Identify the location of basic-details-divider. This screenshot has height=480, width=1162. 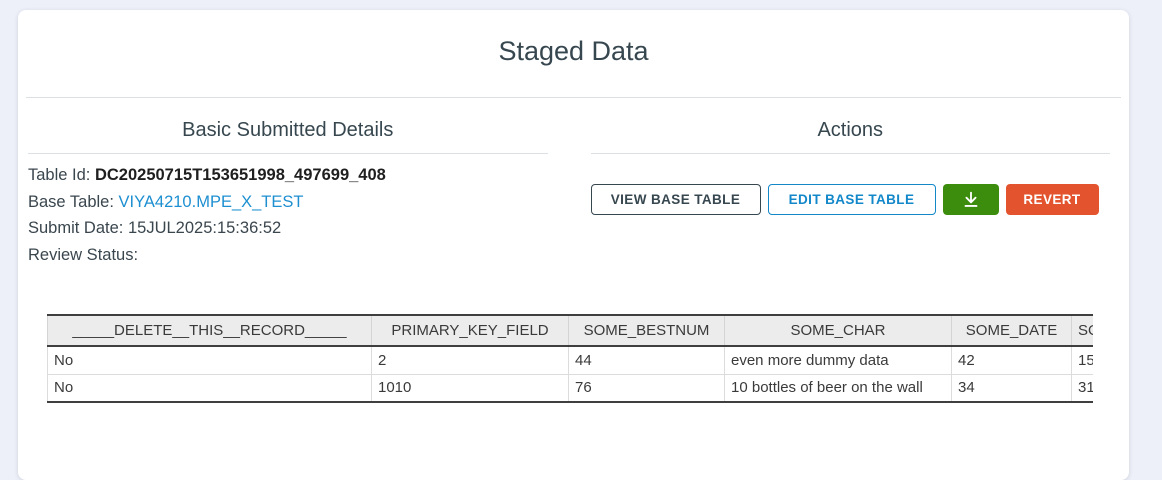
(288, 153).